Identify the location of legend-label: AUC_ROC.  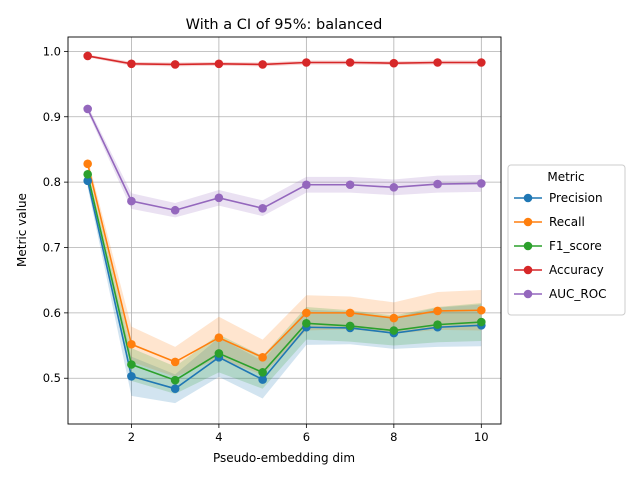
(578, 294).